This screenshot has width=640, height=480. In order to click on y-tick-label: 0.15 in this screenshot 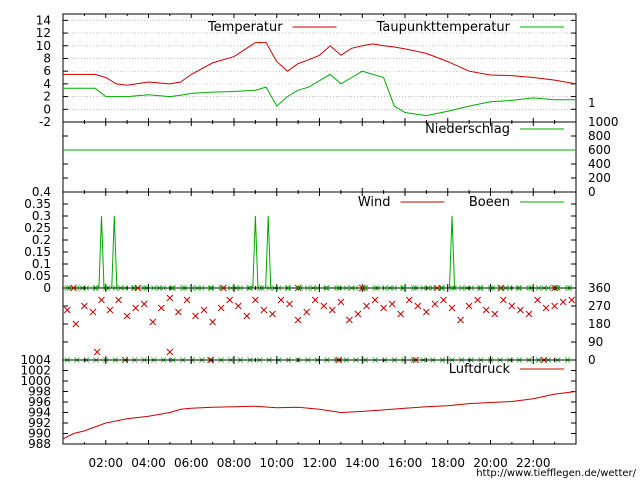, I will do `click(37, 252)`.